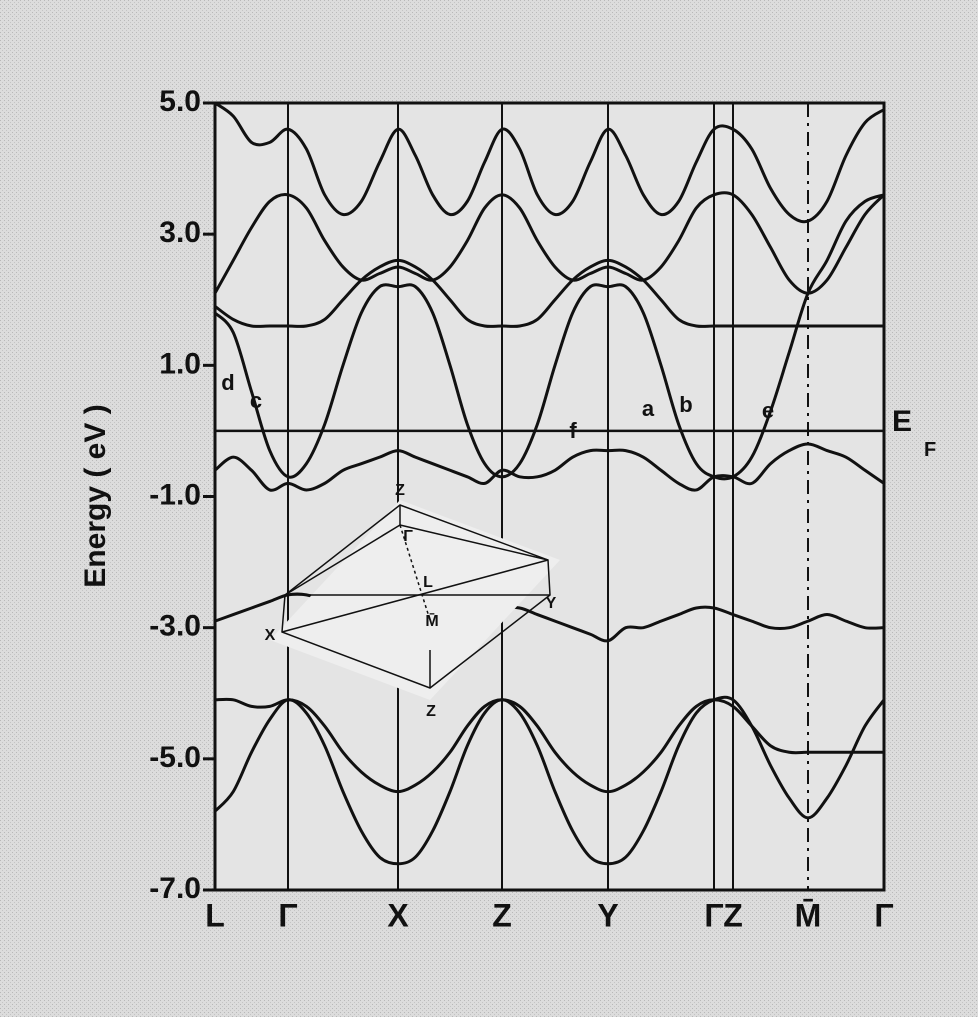 This screenshot has height=1017, width=978. Describe the element at coordinates (175, 888) in the screenshot. I see `y-tick-label: -7.0` at that location.